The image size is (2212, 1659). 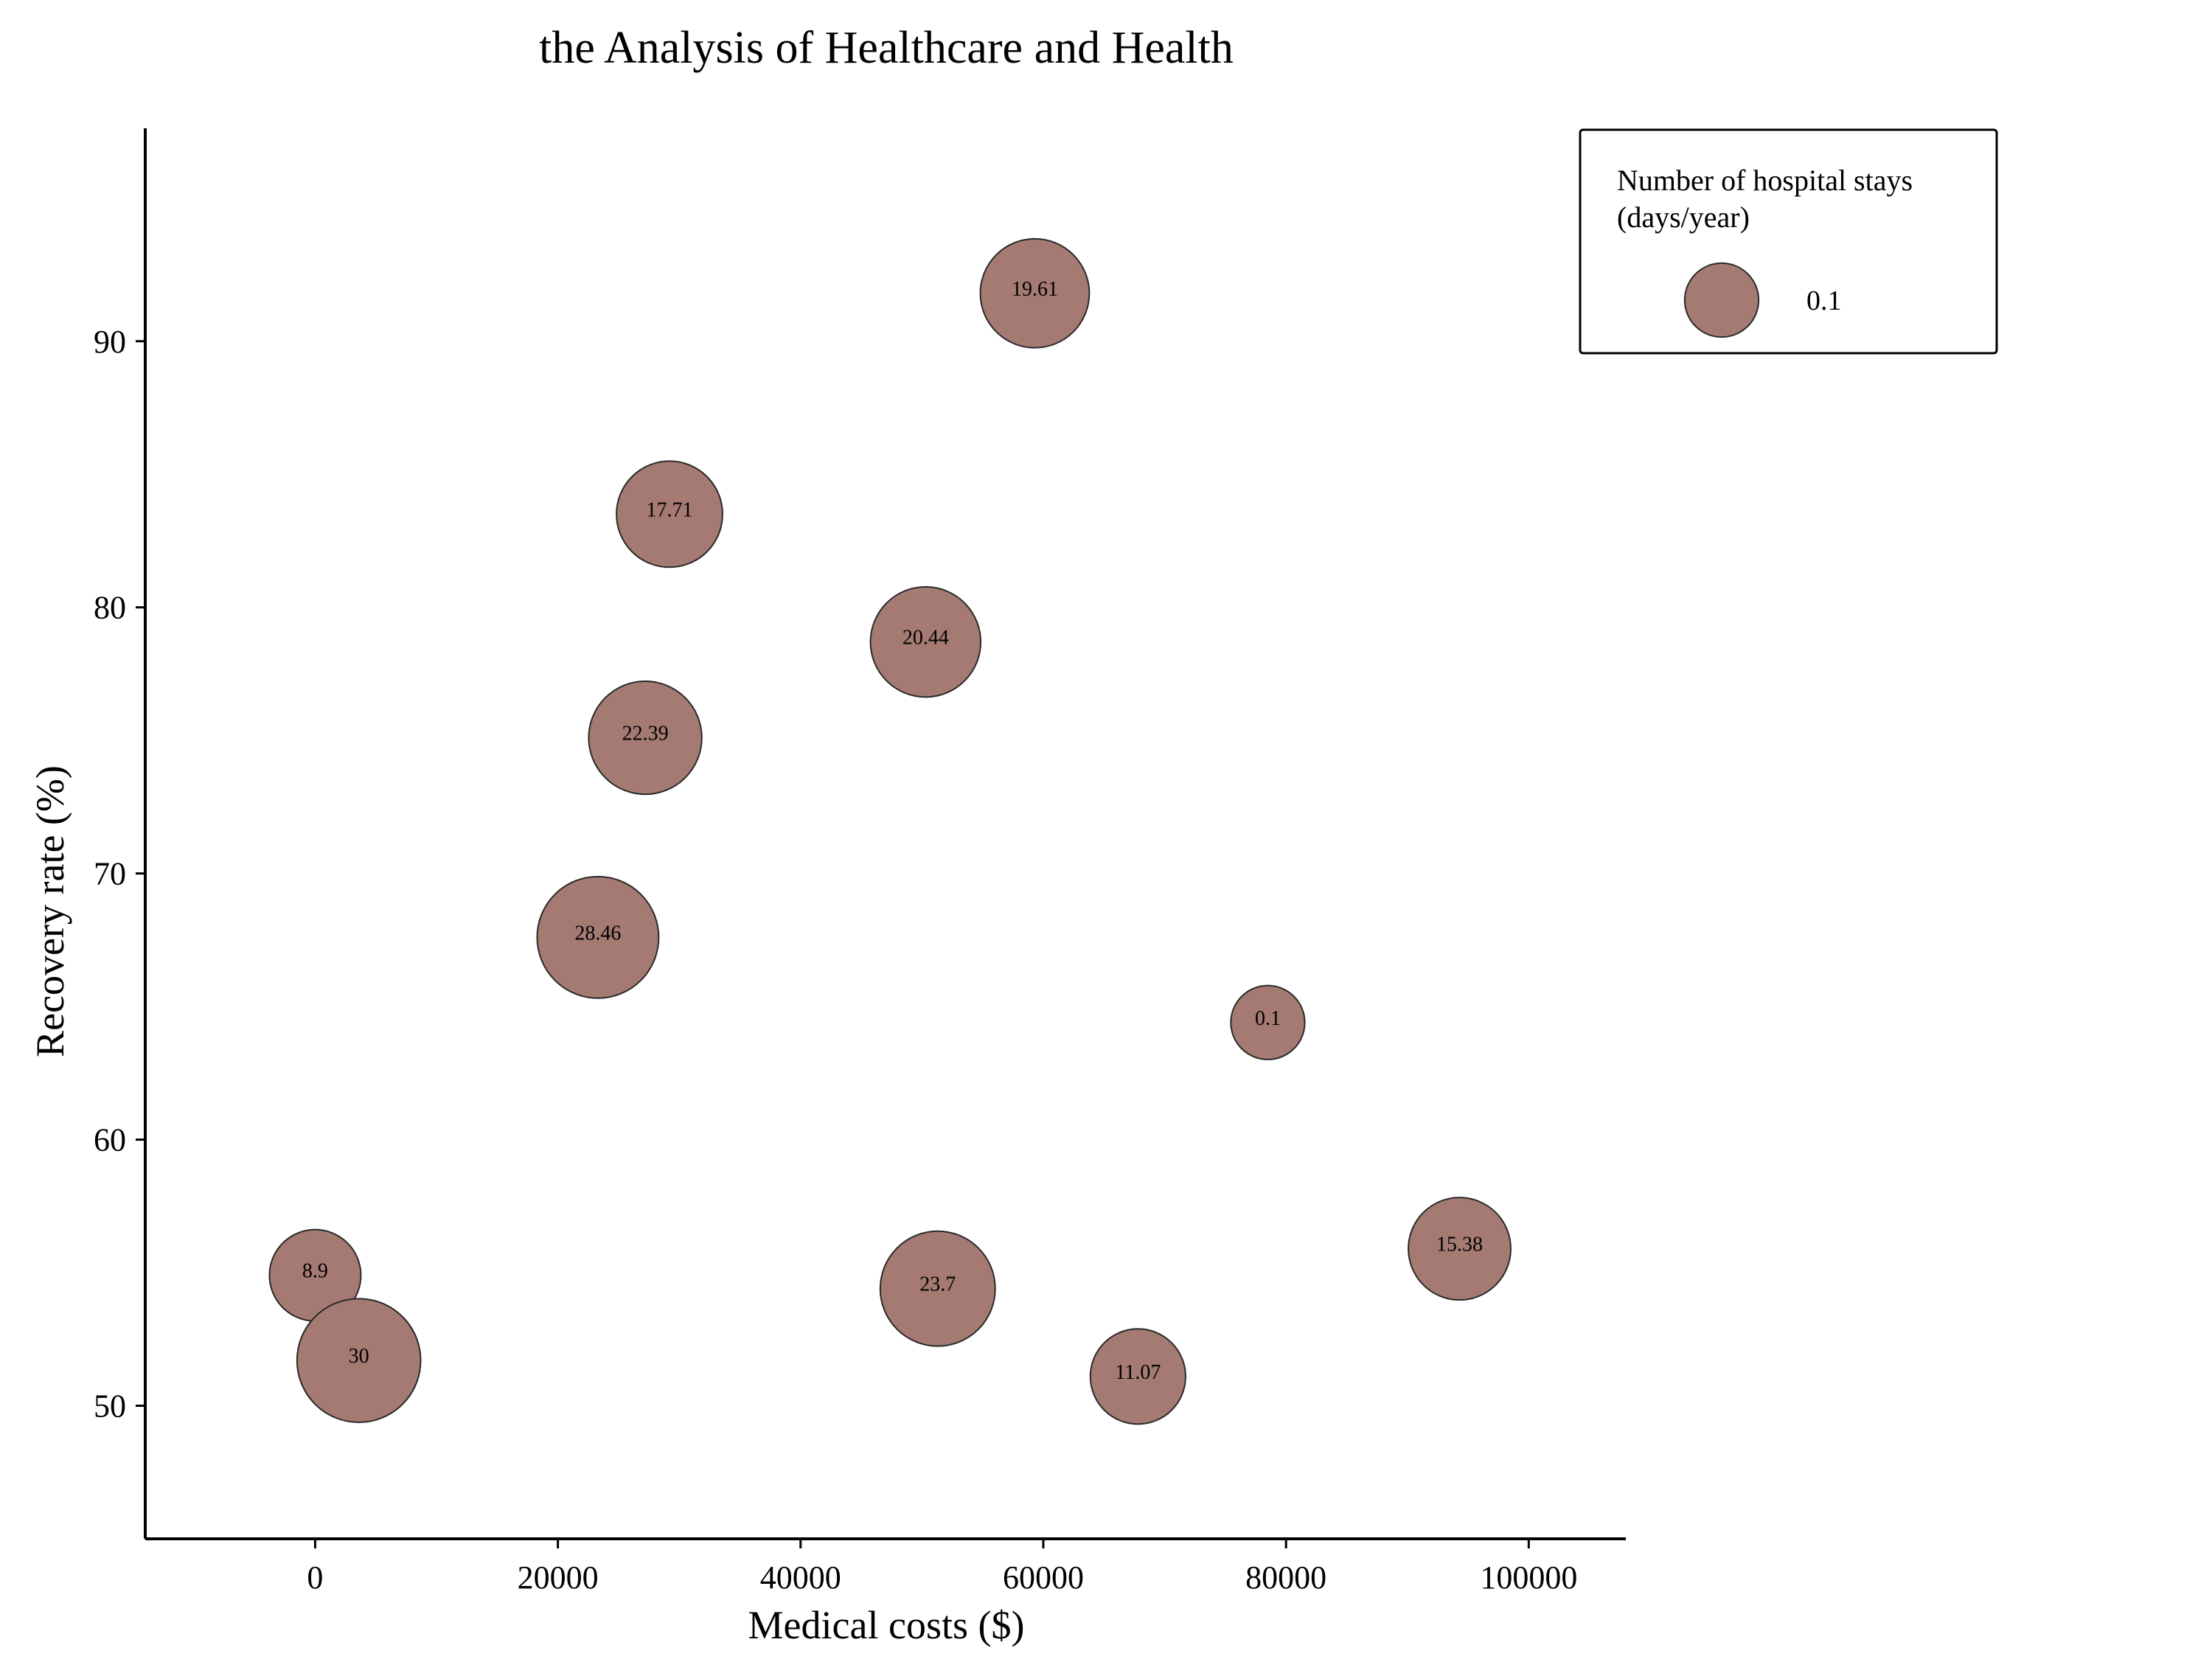 I want to click on x-tick-label: 60000, so click(x=1043, y=1577).